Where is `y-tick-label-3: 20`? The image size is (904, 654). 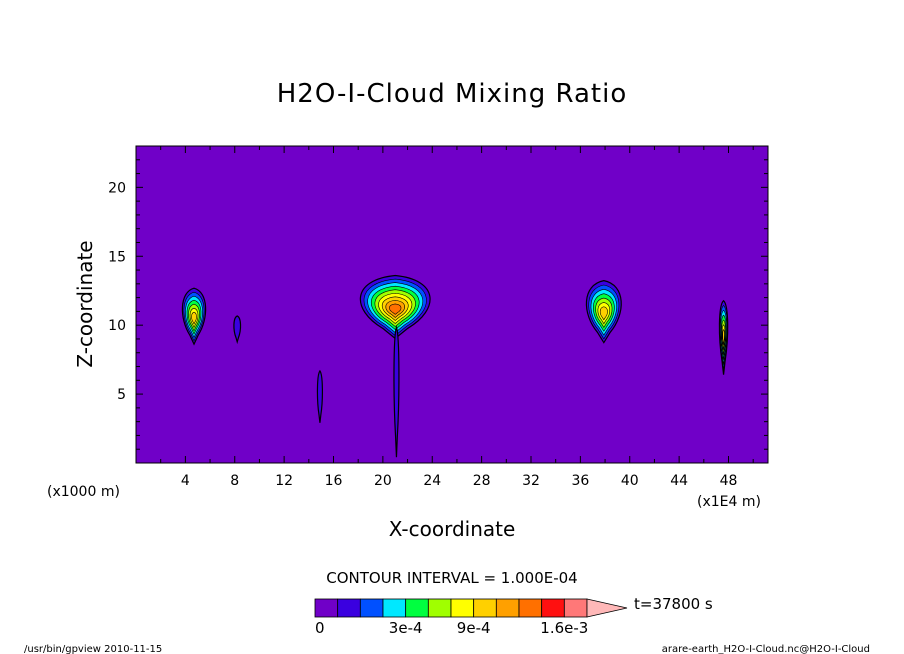 y-tick-label-3: 20 is located at coordinates (117, 188).